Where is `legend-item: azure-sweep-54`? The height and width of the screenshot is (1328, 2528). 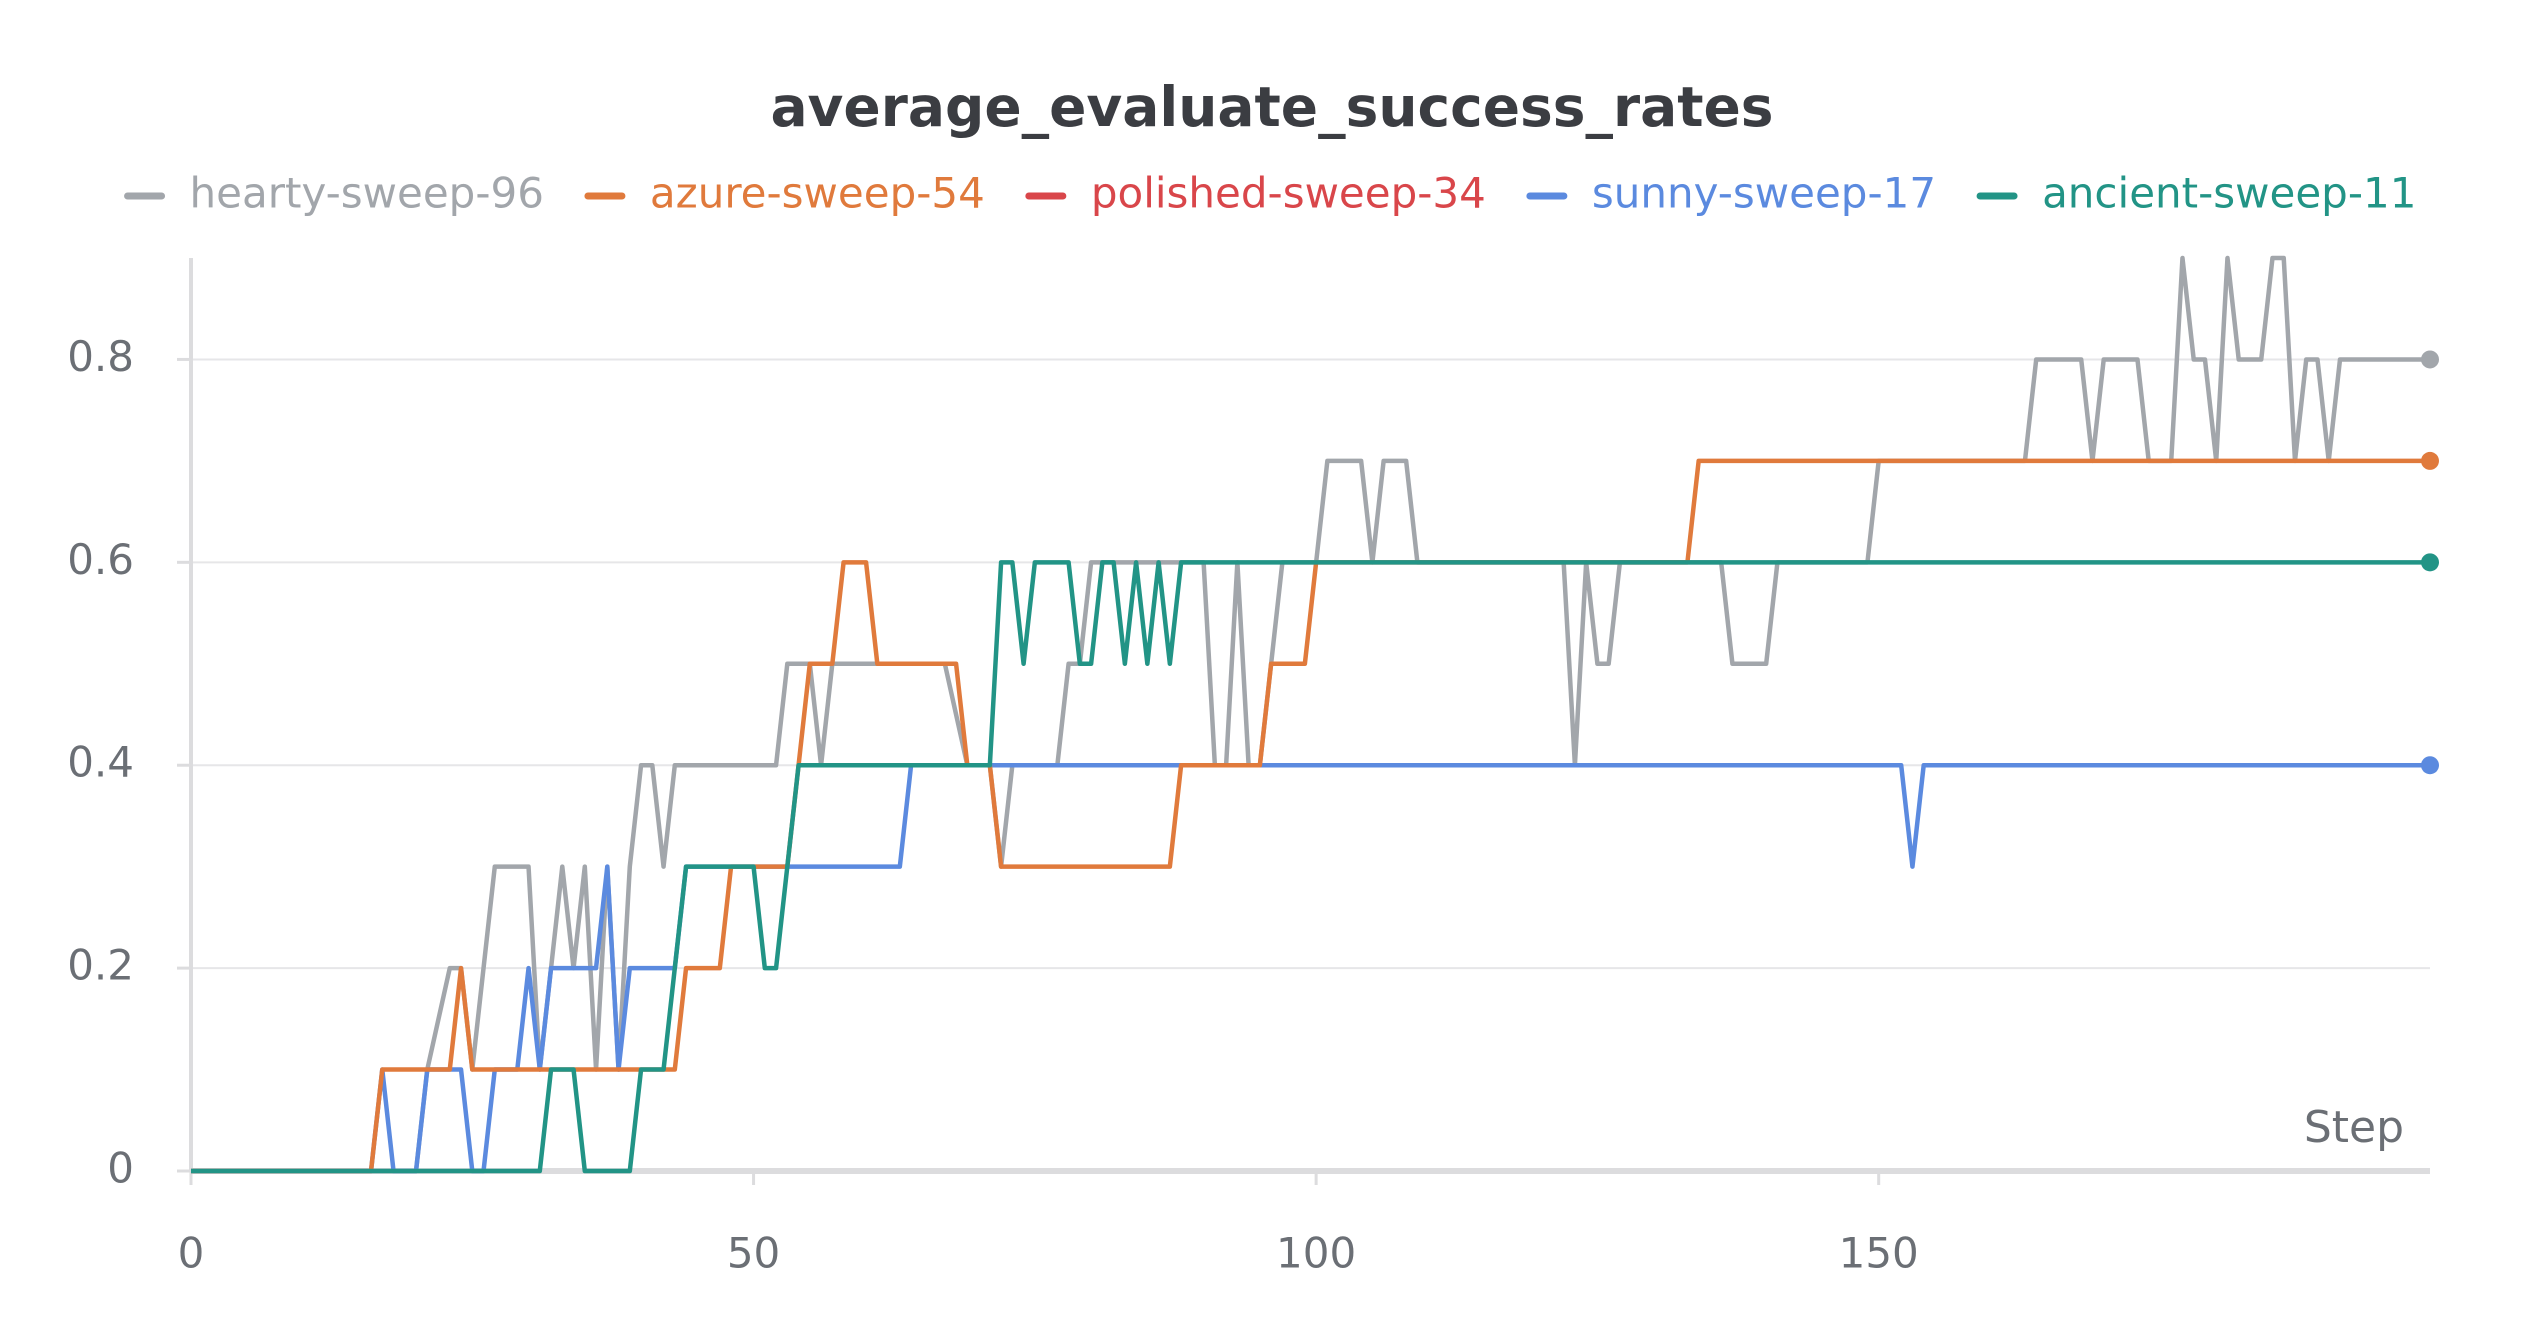
legend-item: azure-sweep-54 is located at coordinates (784, 193).